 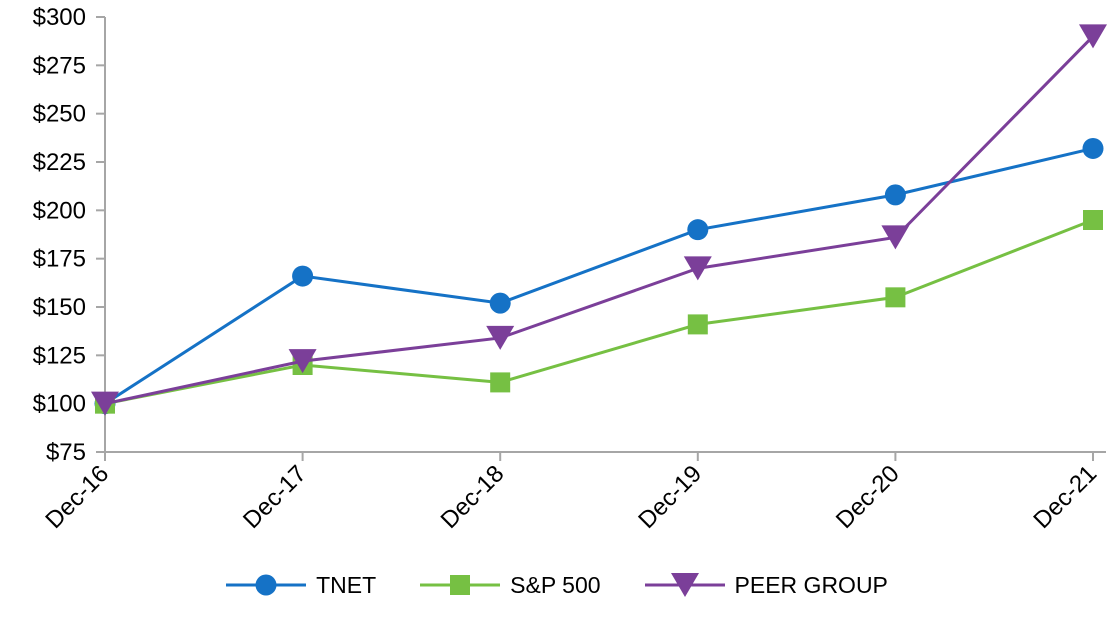 I want to click on legend-item-tnet: TNET, so click(x=301, y=585).